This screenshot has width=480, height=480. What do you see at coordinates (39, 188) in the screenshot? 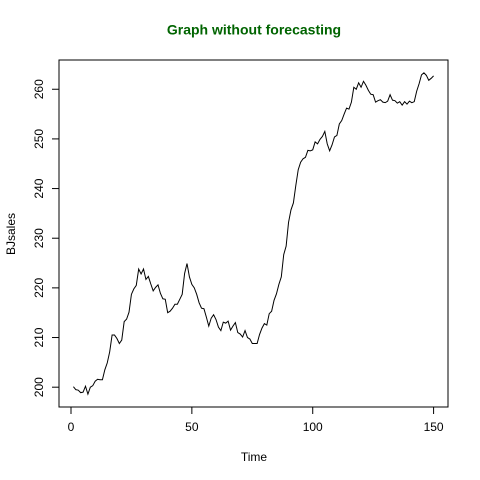
I see `y-tick-label: 240` at bounding box center [39, 188].